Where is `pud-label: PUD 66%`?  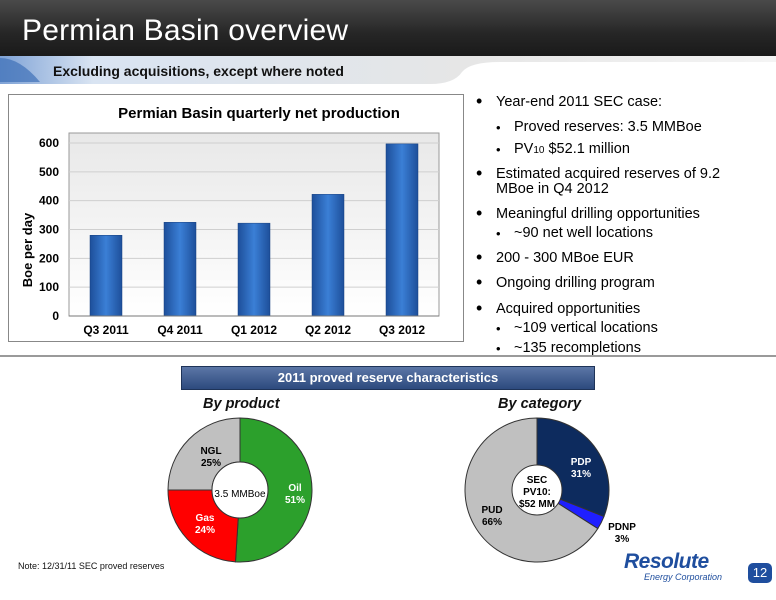 pud-label: PUD 66% is located at coordinates (492, 517).